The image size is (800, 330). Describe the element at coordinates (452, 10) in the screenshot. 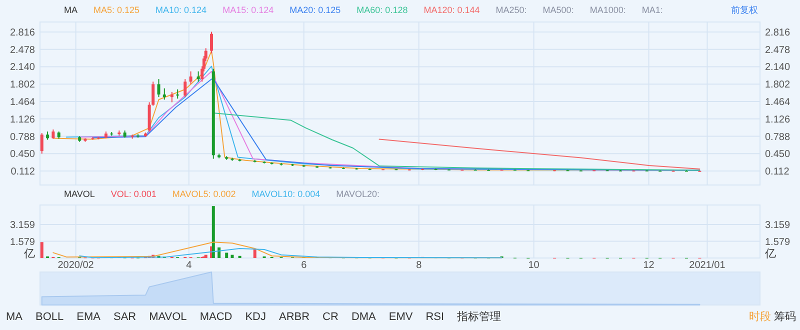

I see `text: MA120: 0.144` at that location.